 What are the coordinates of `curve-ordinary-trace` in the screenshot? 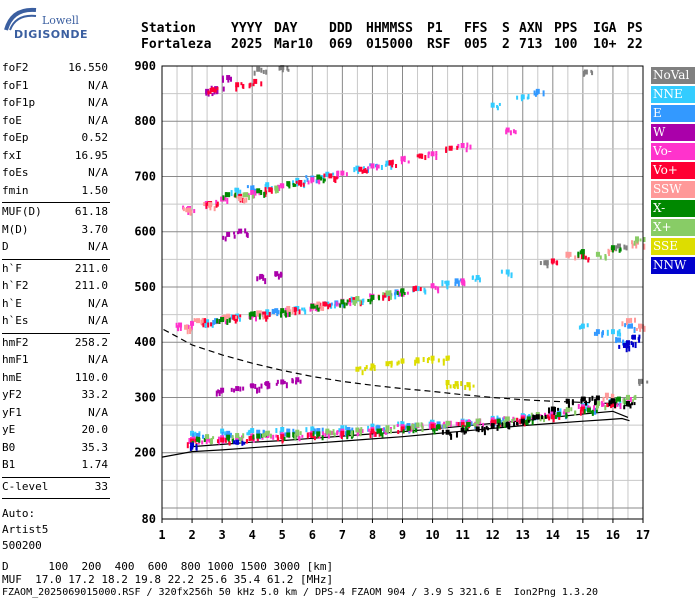 It's located at (395, 437).